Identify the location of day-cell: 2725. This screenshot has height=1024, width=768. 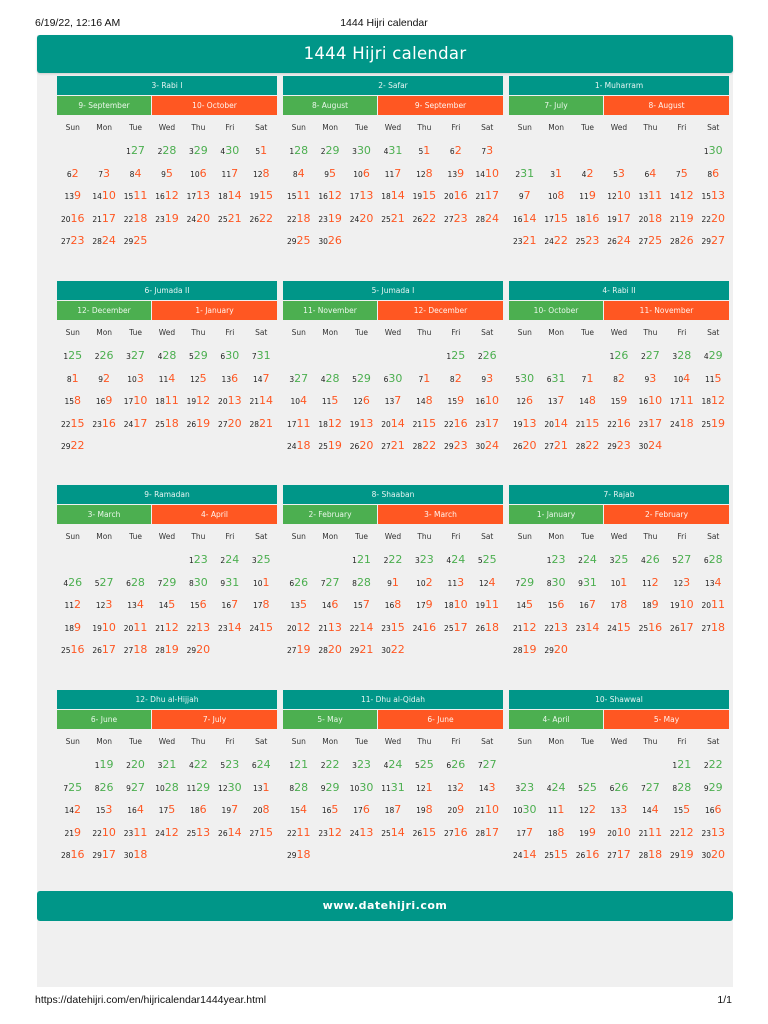
(650, 239).